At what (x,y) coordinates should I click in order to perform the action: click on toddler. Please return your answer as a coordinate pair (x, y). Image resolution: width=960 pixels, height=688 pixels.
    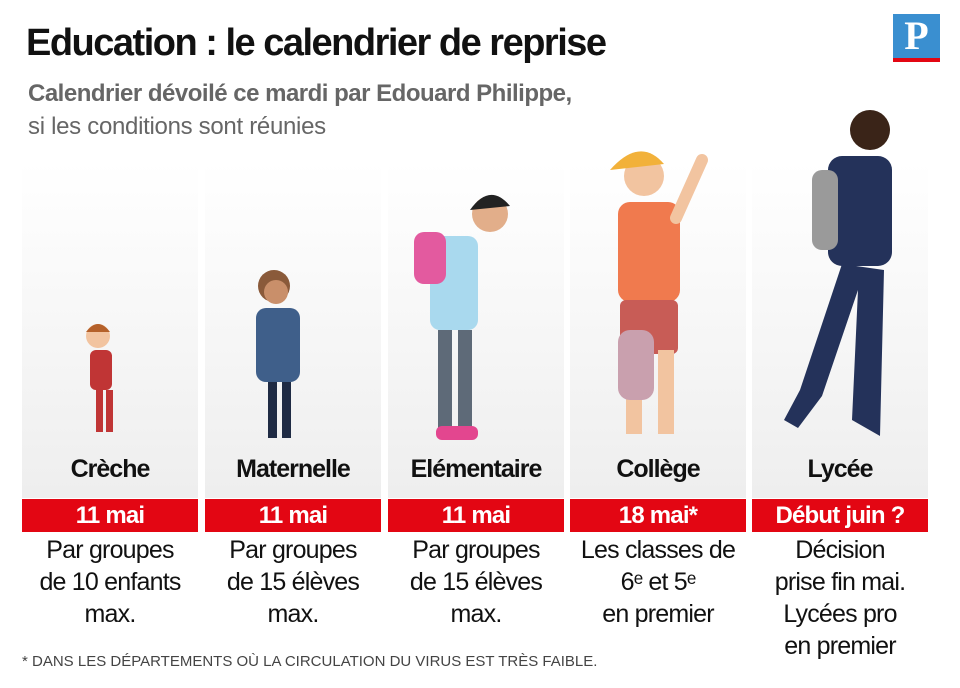
    Looking at the image, I should click on (99, 378).